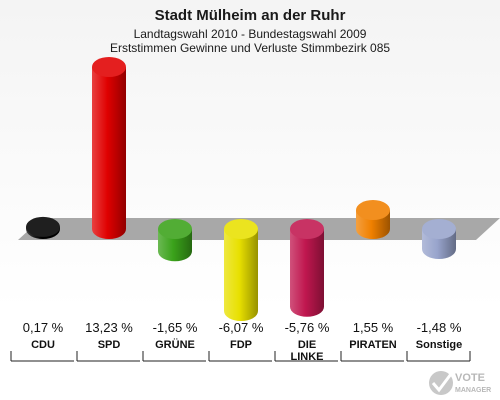 The image size is (500, 400). I want to click on value-label-spd: 13,23 %, so click(109, 327).